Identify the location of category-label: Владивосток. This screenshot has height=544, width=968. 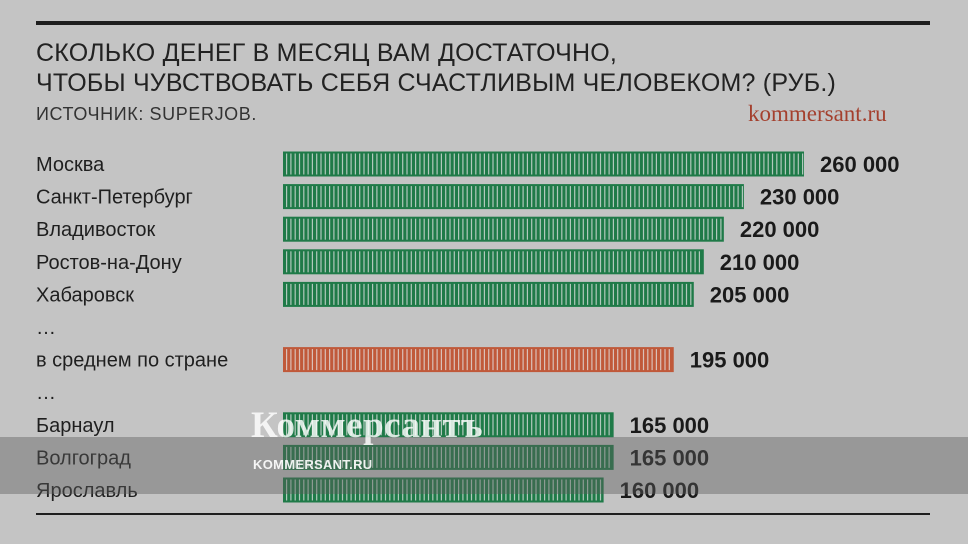
(96, 230).